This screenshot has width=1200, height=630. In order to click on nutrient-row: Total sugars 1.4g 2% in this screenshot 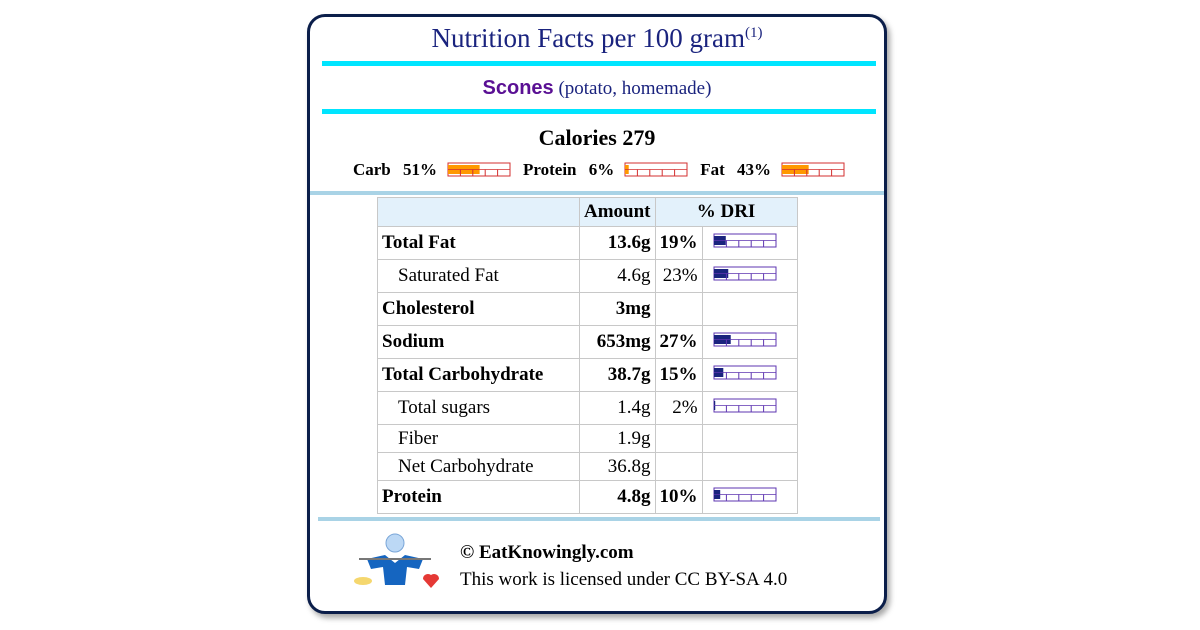, I will do `click(587, 408)`.